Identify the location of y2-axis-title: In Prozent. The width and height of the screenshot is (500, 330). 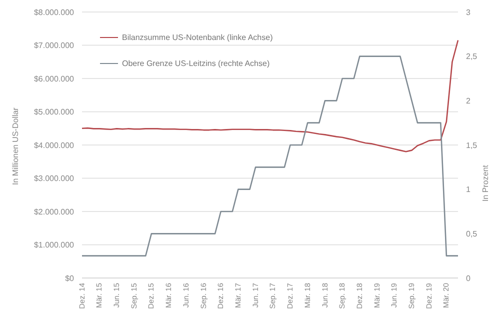
(485, 183).